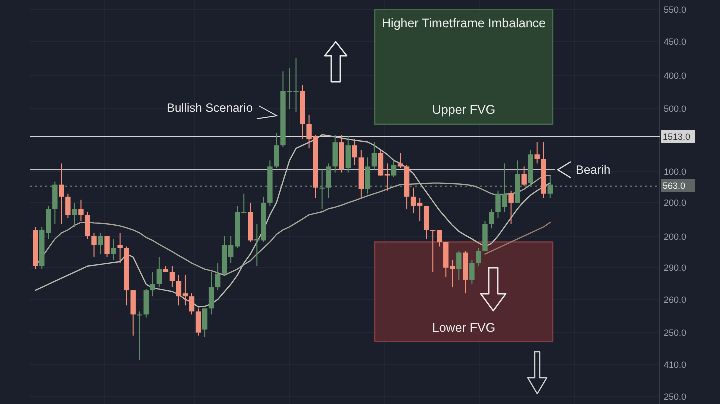  I want to click on text: 550.0, so click(675, 10).